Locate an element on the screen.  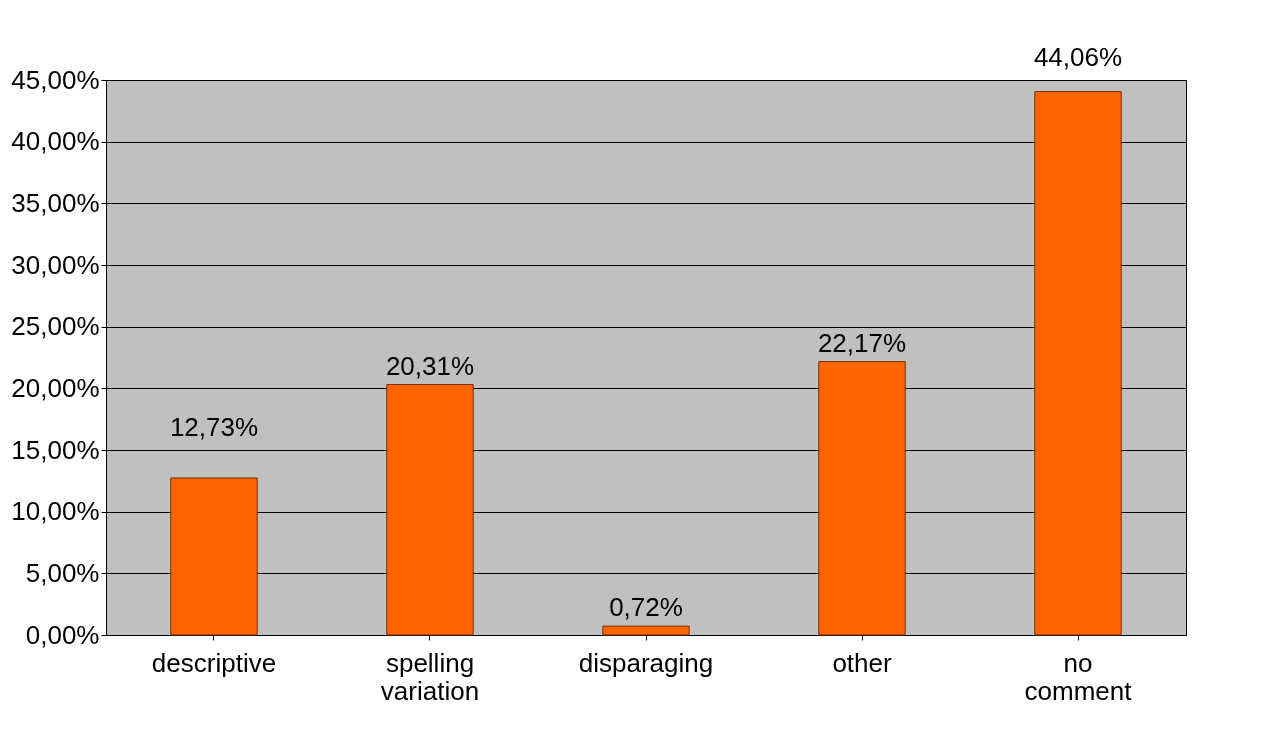
x-tick-label: other is located at coordinates (862, 662).